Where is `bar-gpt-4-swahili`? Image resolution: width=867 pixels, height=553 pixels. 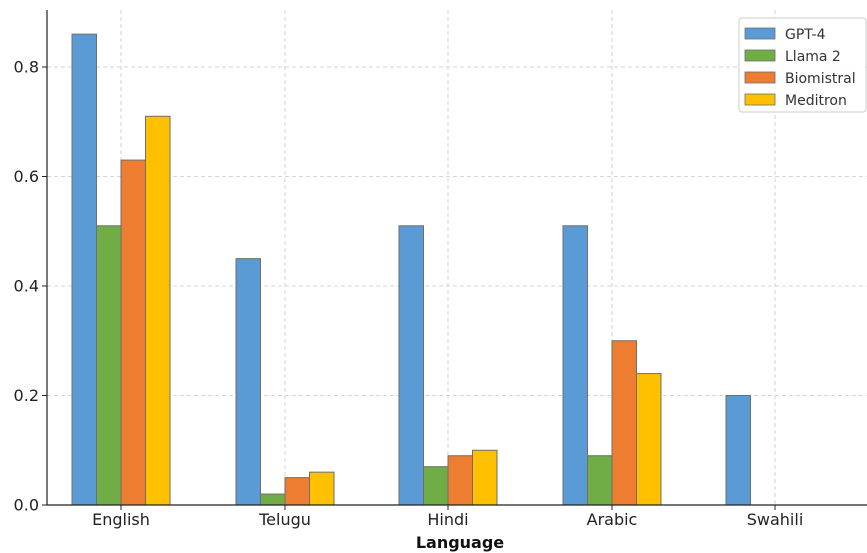
bar-gpt-4-swahili is located at coordinates (738, 450).